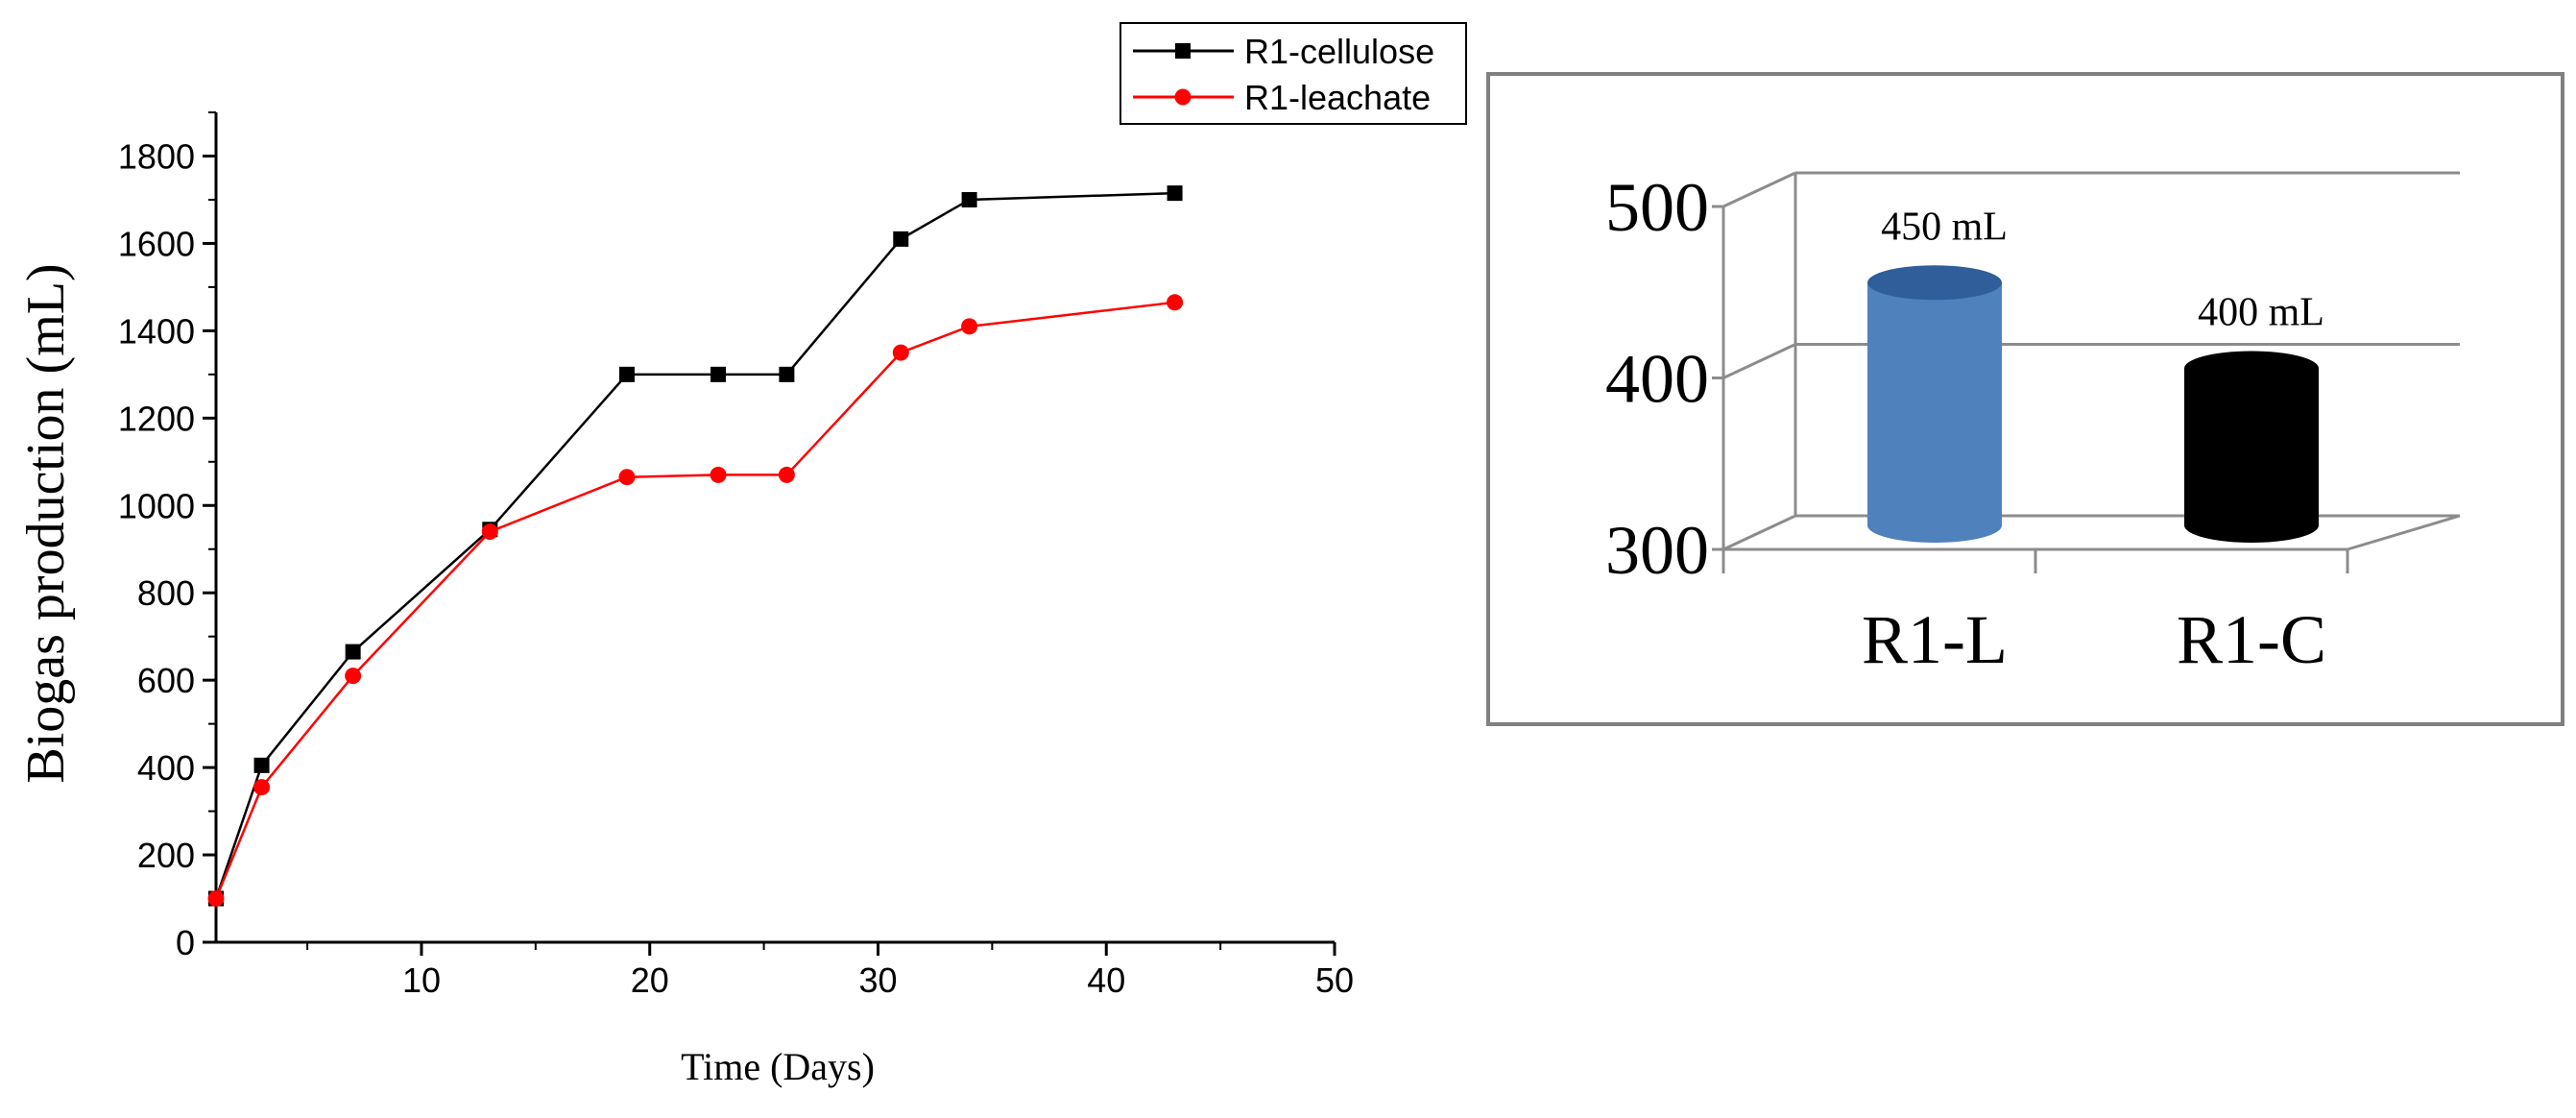  What do you see at coordinates (1935, 639) in the screenshot?
I see `category-label: R1-L` at bounding box center [1935, 639].